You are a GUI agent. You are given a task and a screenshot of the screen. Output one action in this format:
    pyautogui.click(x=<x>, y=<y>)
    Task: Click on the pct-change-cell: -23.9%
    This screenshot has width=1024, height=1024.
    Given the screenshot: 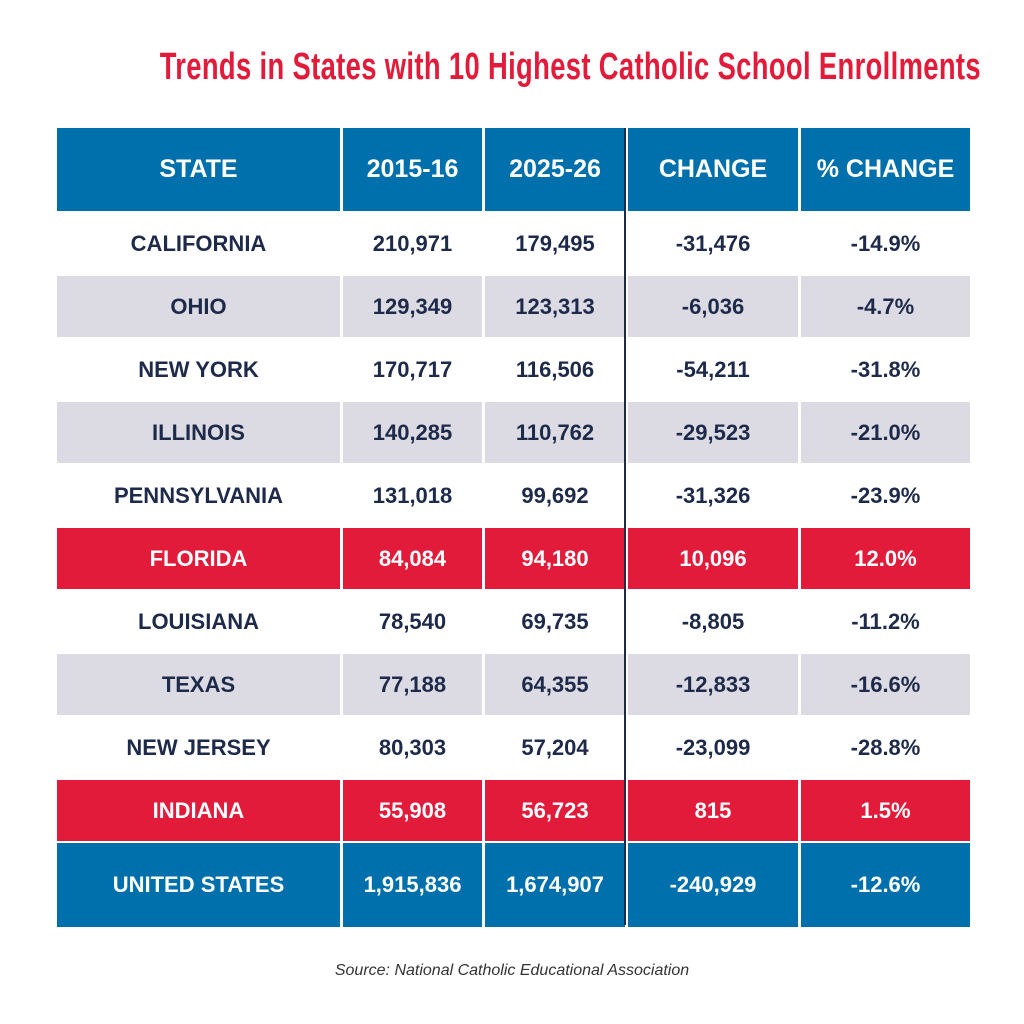 What is the action you would take?
    pyautogui.click(x=885, y=495)
    